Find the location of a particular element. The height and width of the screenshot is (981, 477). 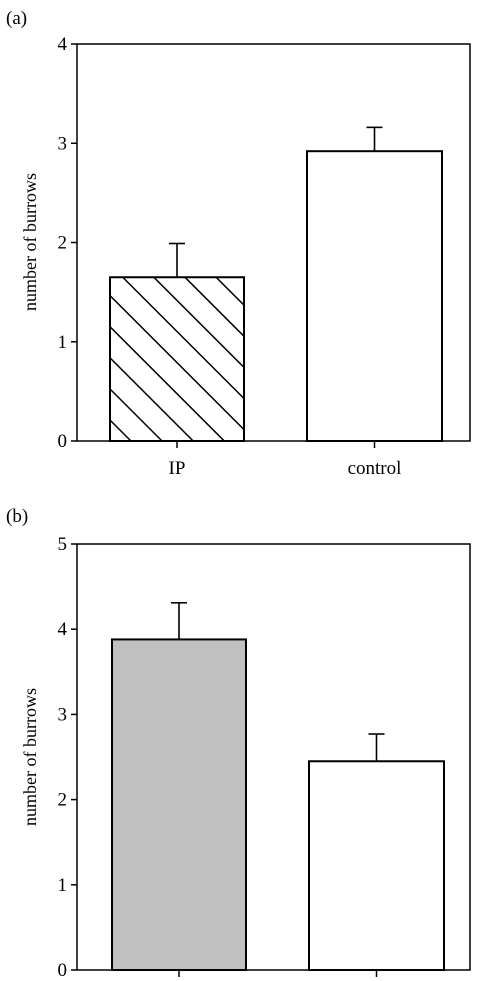

panel-b-y-tick-label: 2 is located at coordinates (63, 800).